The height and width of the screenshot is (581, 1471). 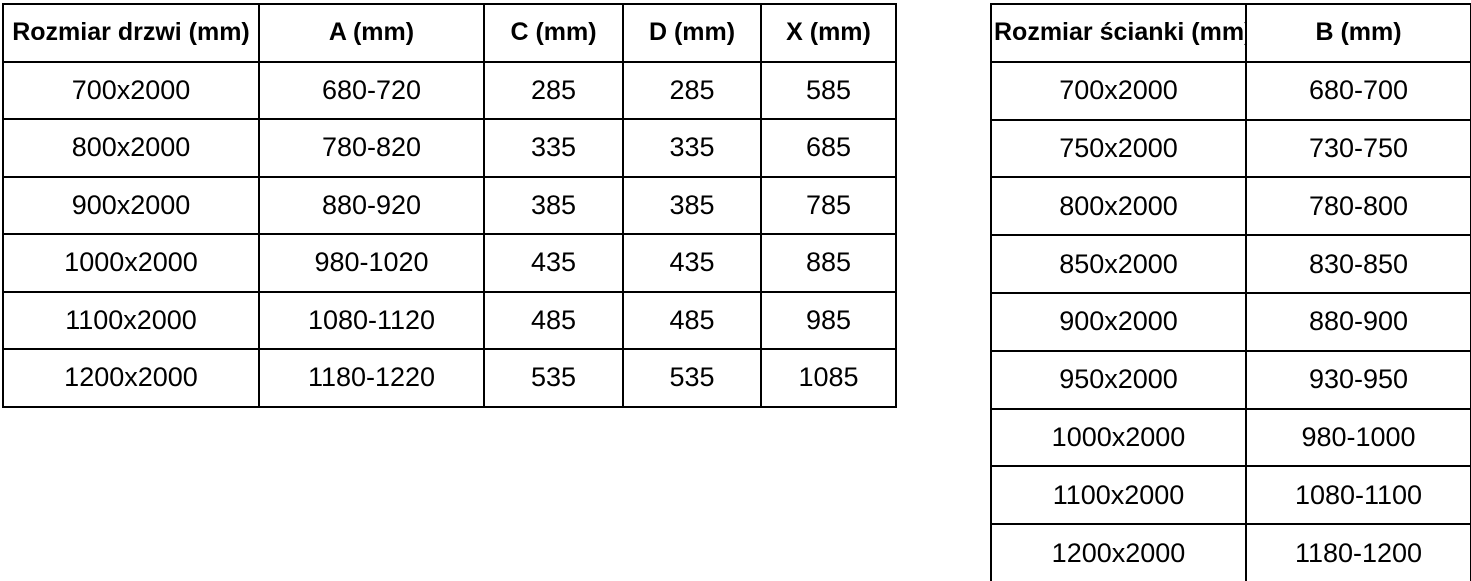 I want to click on table-cell: 830-850, so click(x=1358, y=264).